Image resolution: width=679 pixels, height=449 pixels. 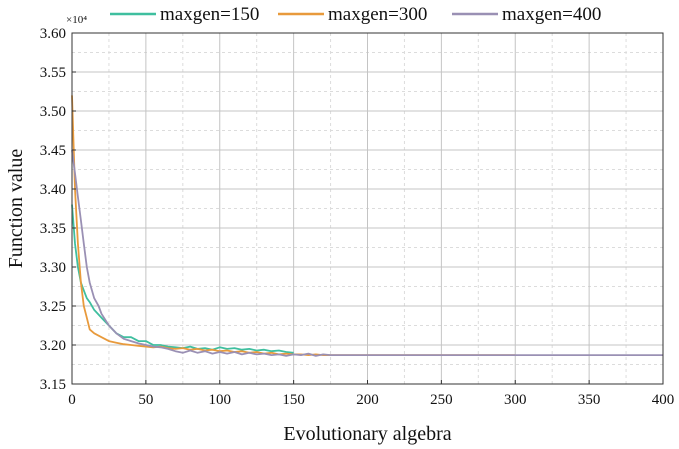 I want to click on x-tick-label: 200, so click(x=367, y=400).